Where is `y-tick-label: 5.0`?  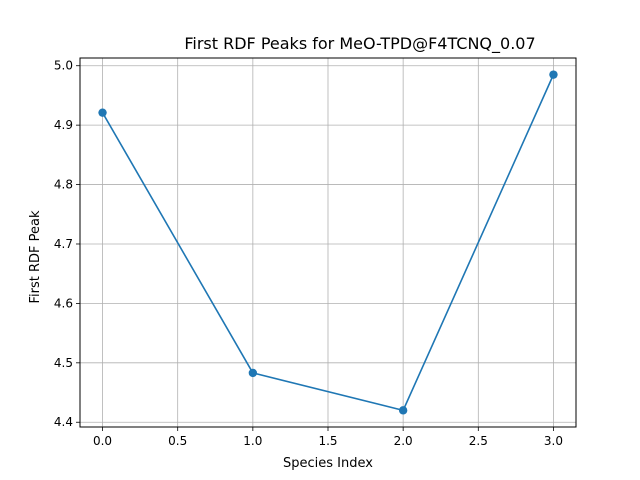
y-tick-label: 5.0 is located at coordinates (63, 66).